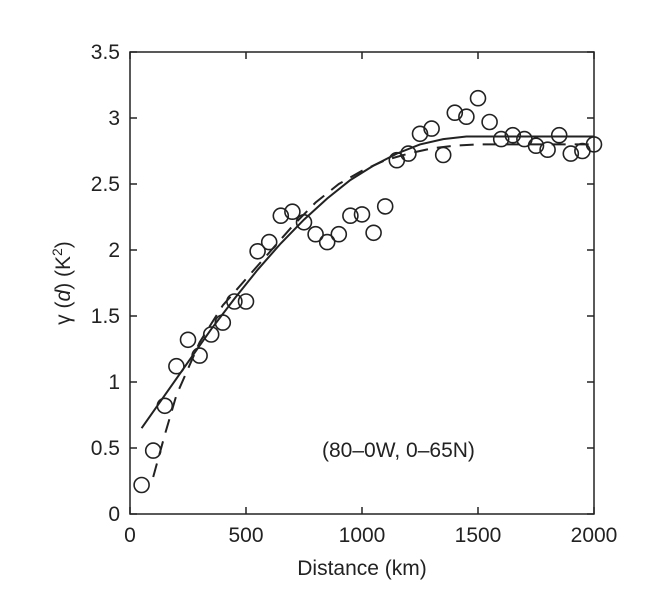  I want to click on y-axis-label: γ (d) (K2), so click(62, 283).